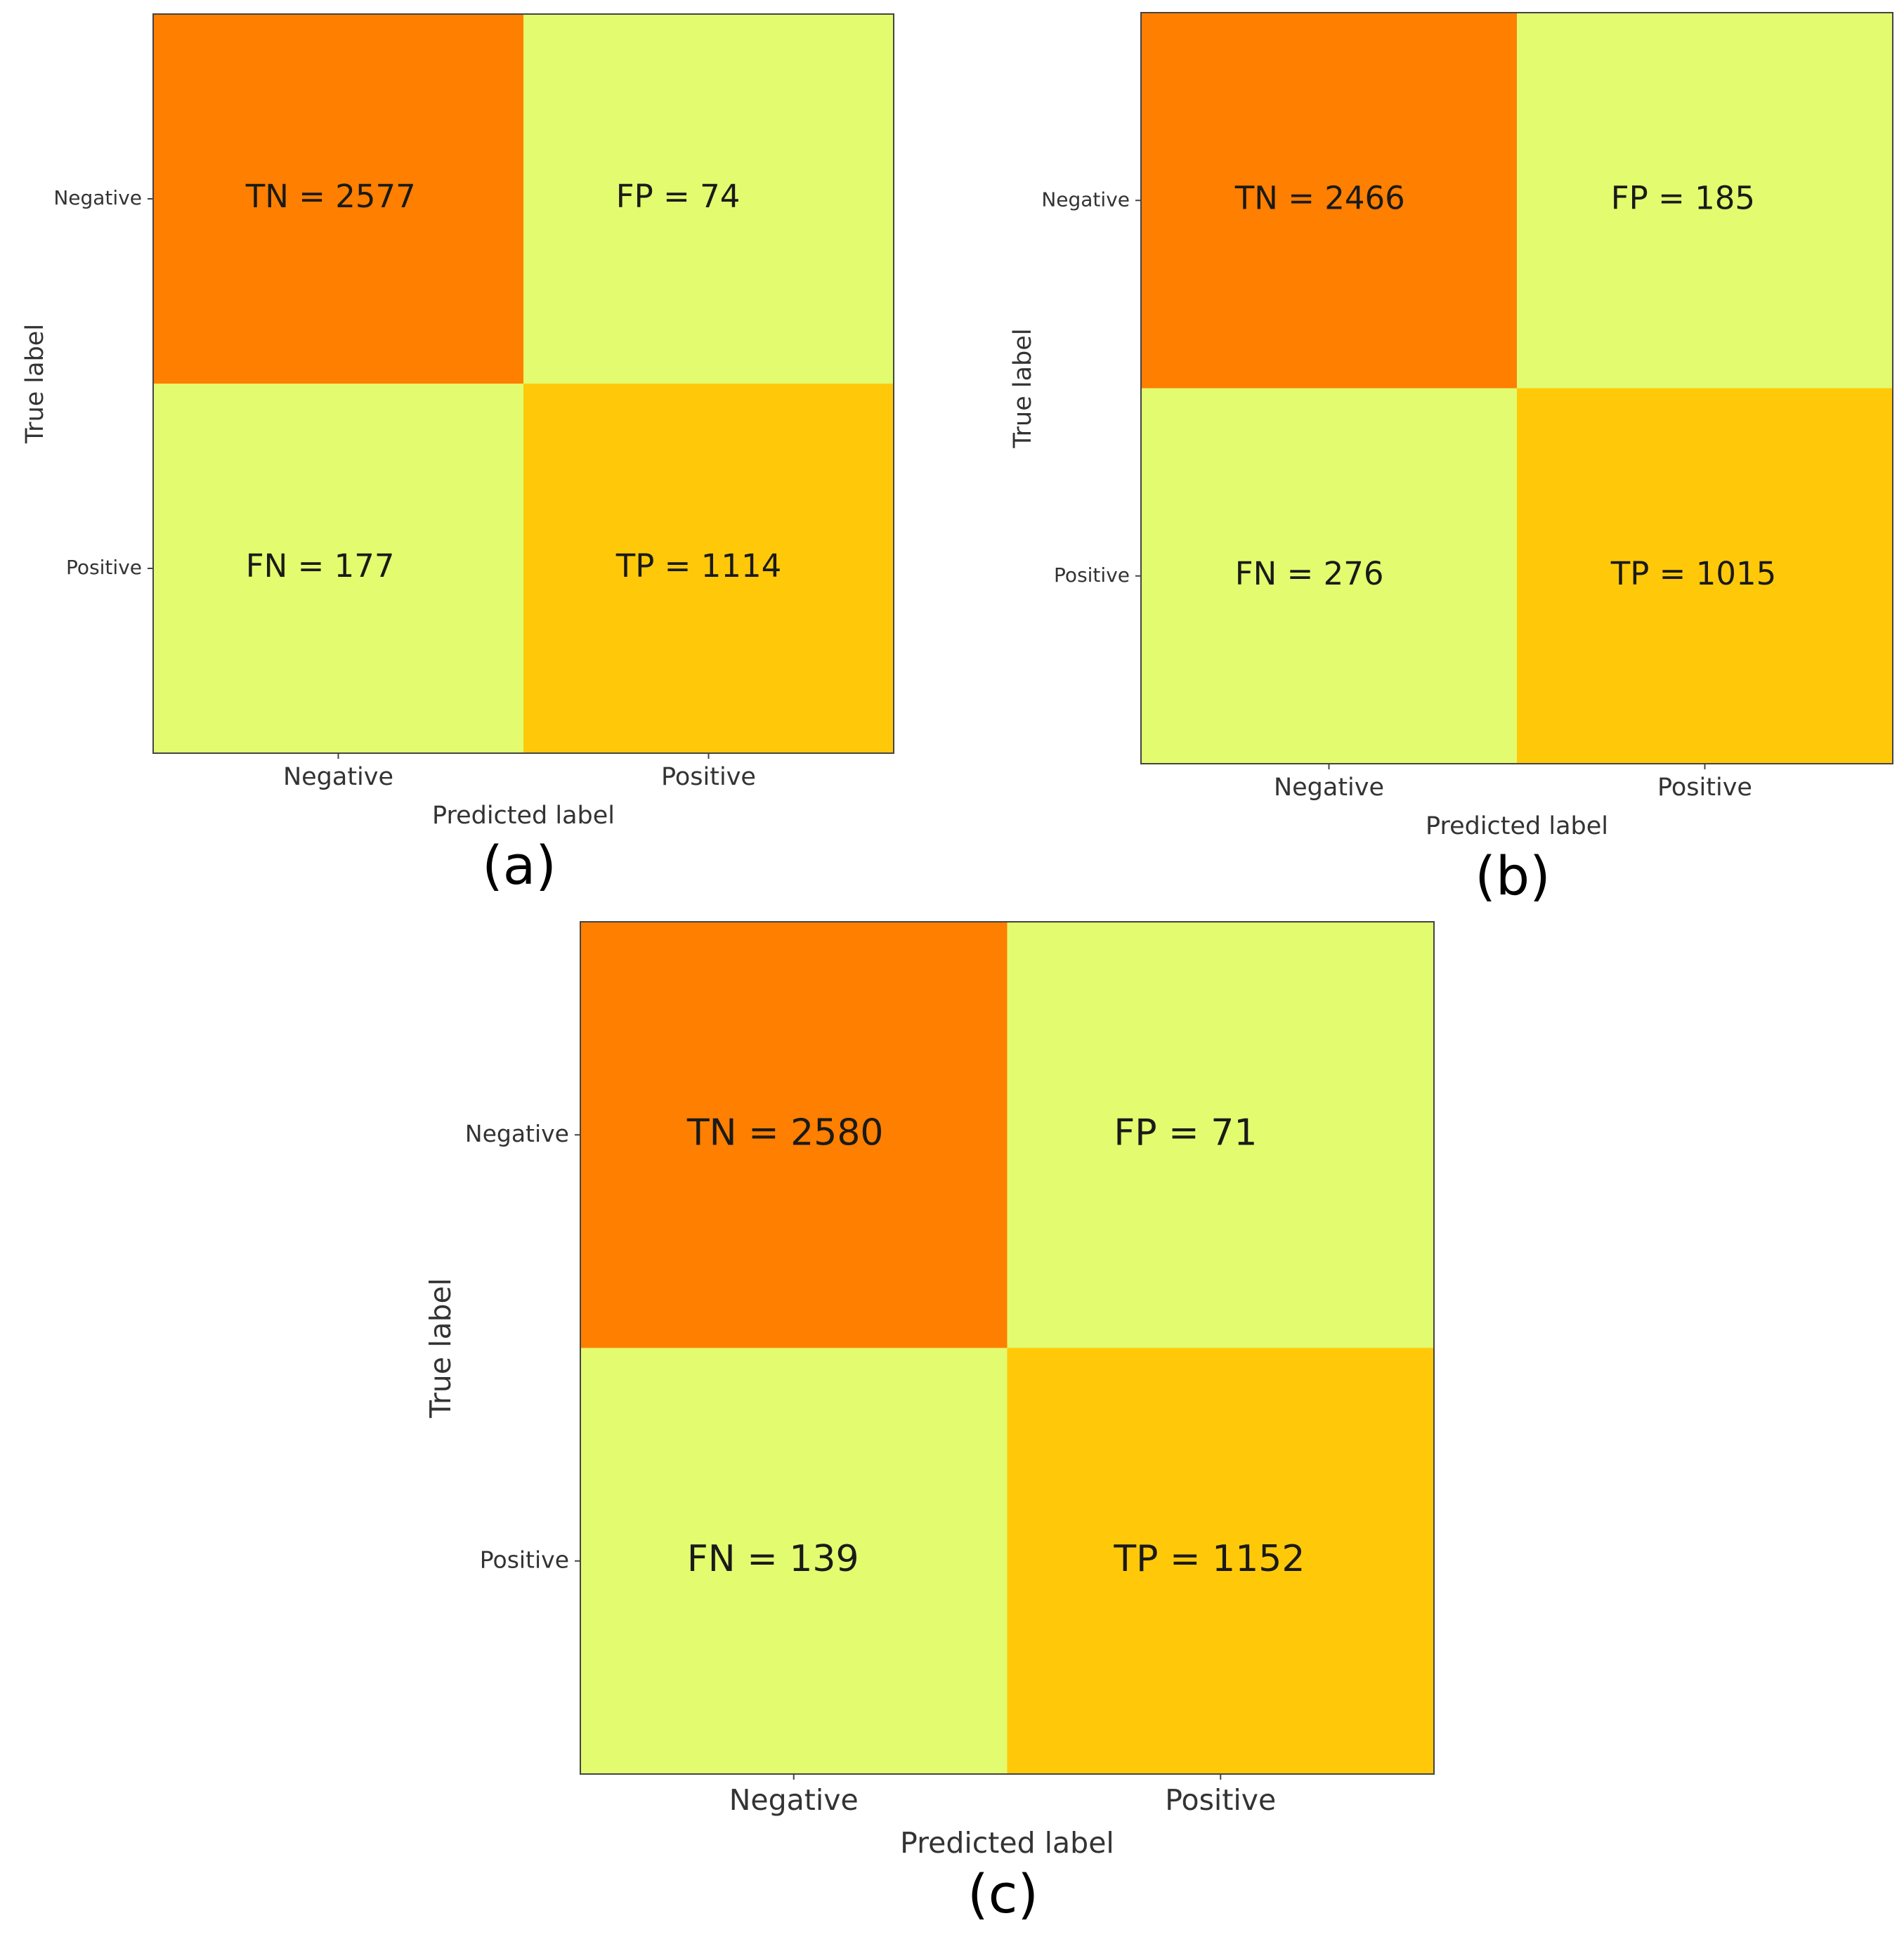 The image size is (1904, 1956). I want to click on cell-value-label: TN = 2577, so click(330, 196).